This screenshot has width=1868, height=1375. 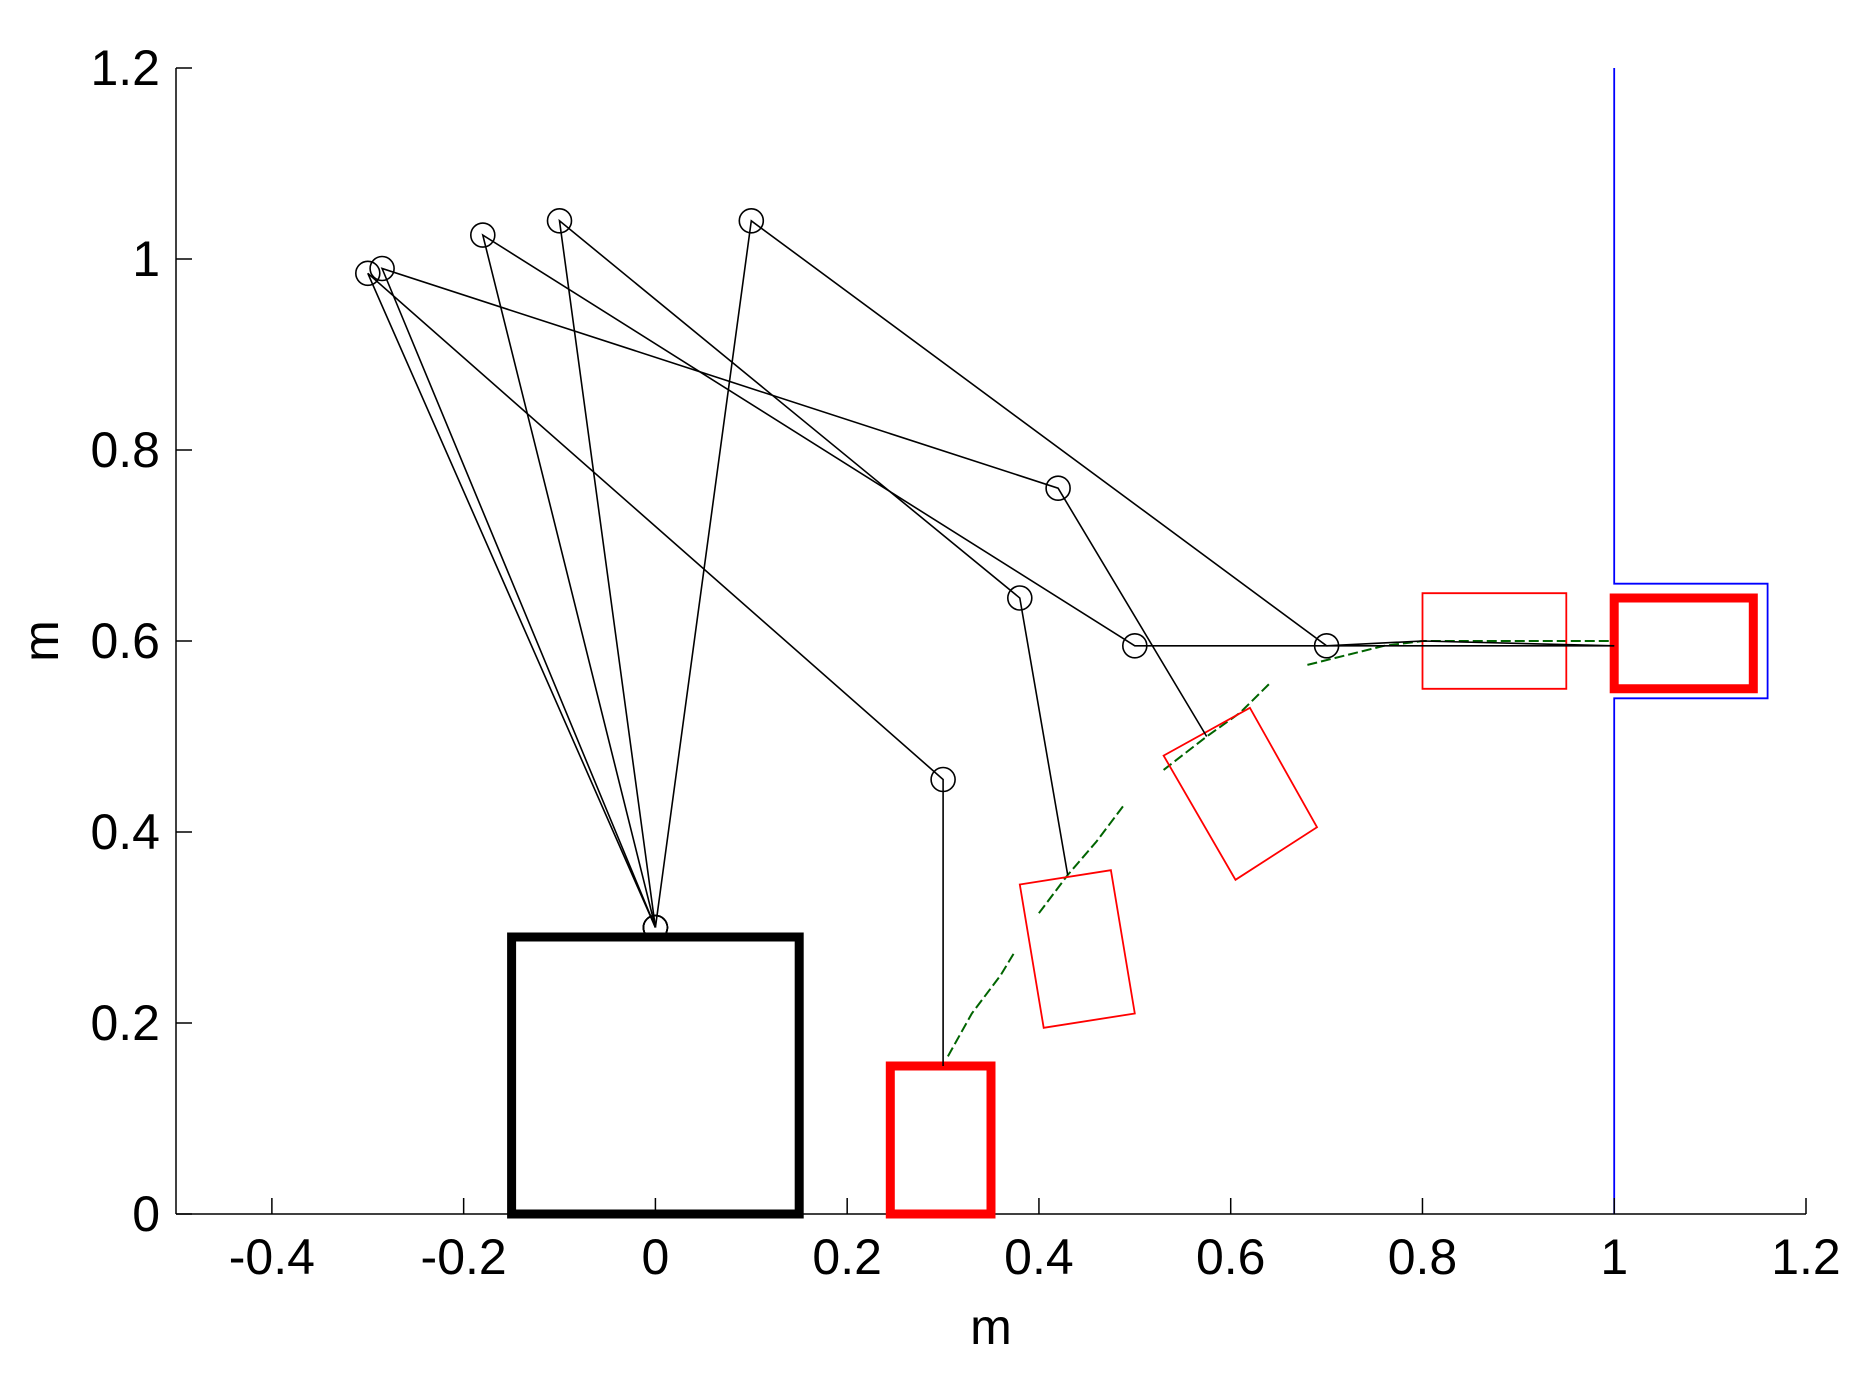 I want to click on x-tick-label: -0.4, so click(x=272, y=1257).